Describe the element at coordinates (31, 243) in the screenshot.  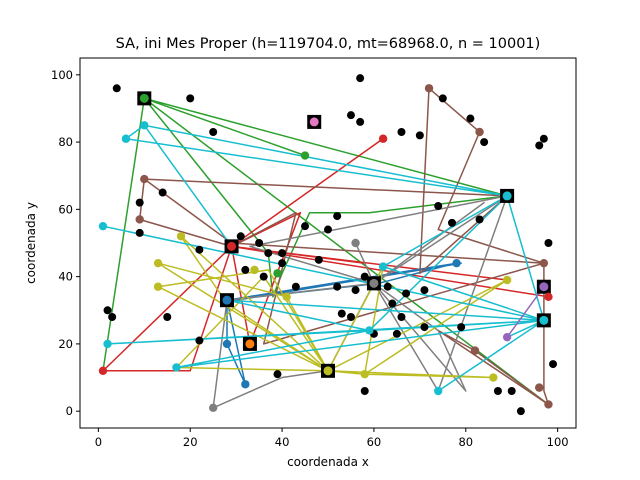
I see `y-axis-label: coordenada y` at that location.